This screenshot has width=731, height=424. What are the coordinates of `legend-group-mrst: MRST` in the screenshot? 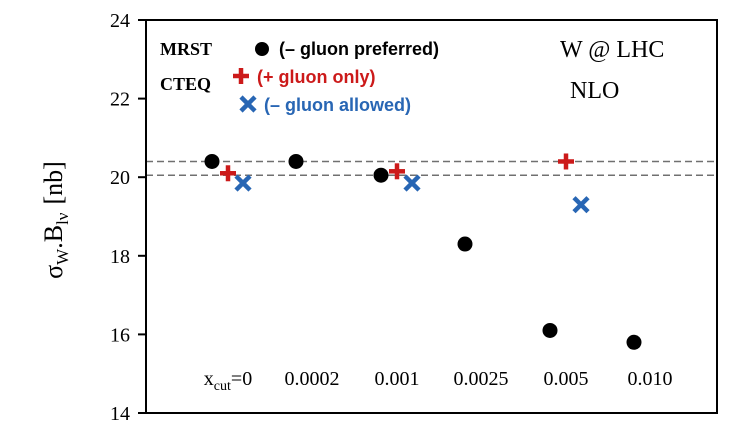 It's located at (186, 49).